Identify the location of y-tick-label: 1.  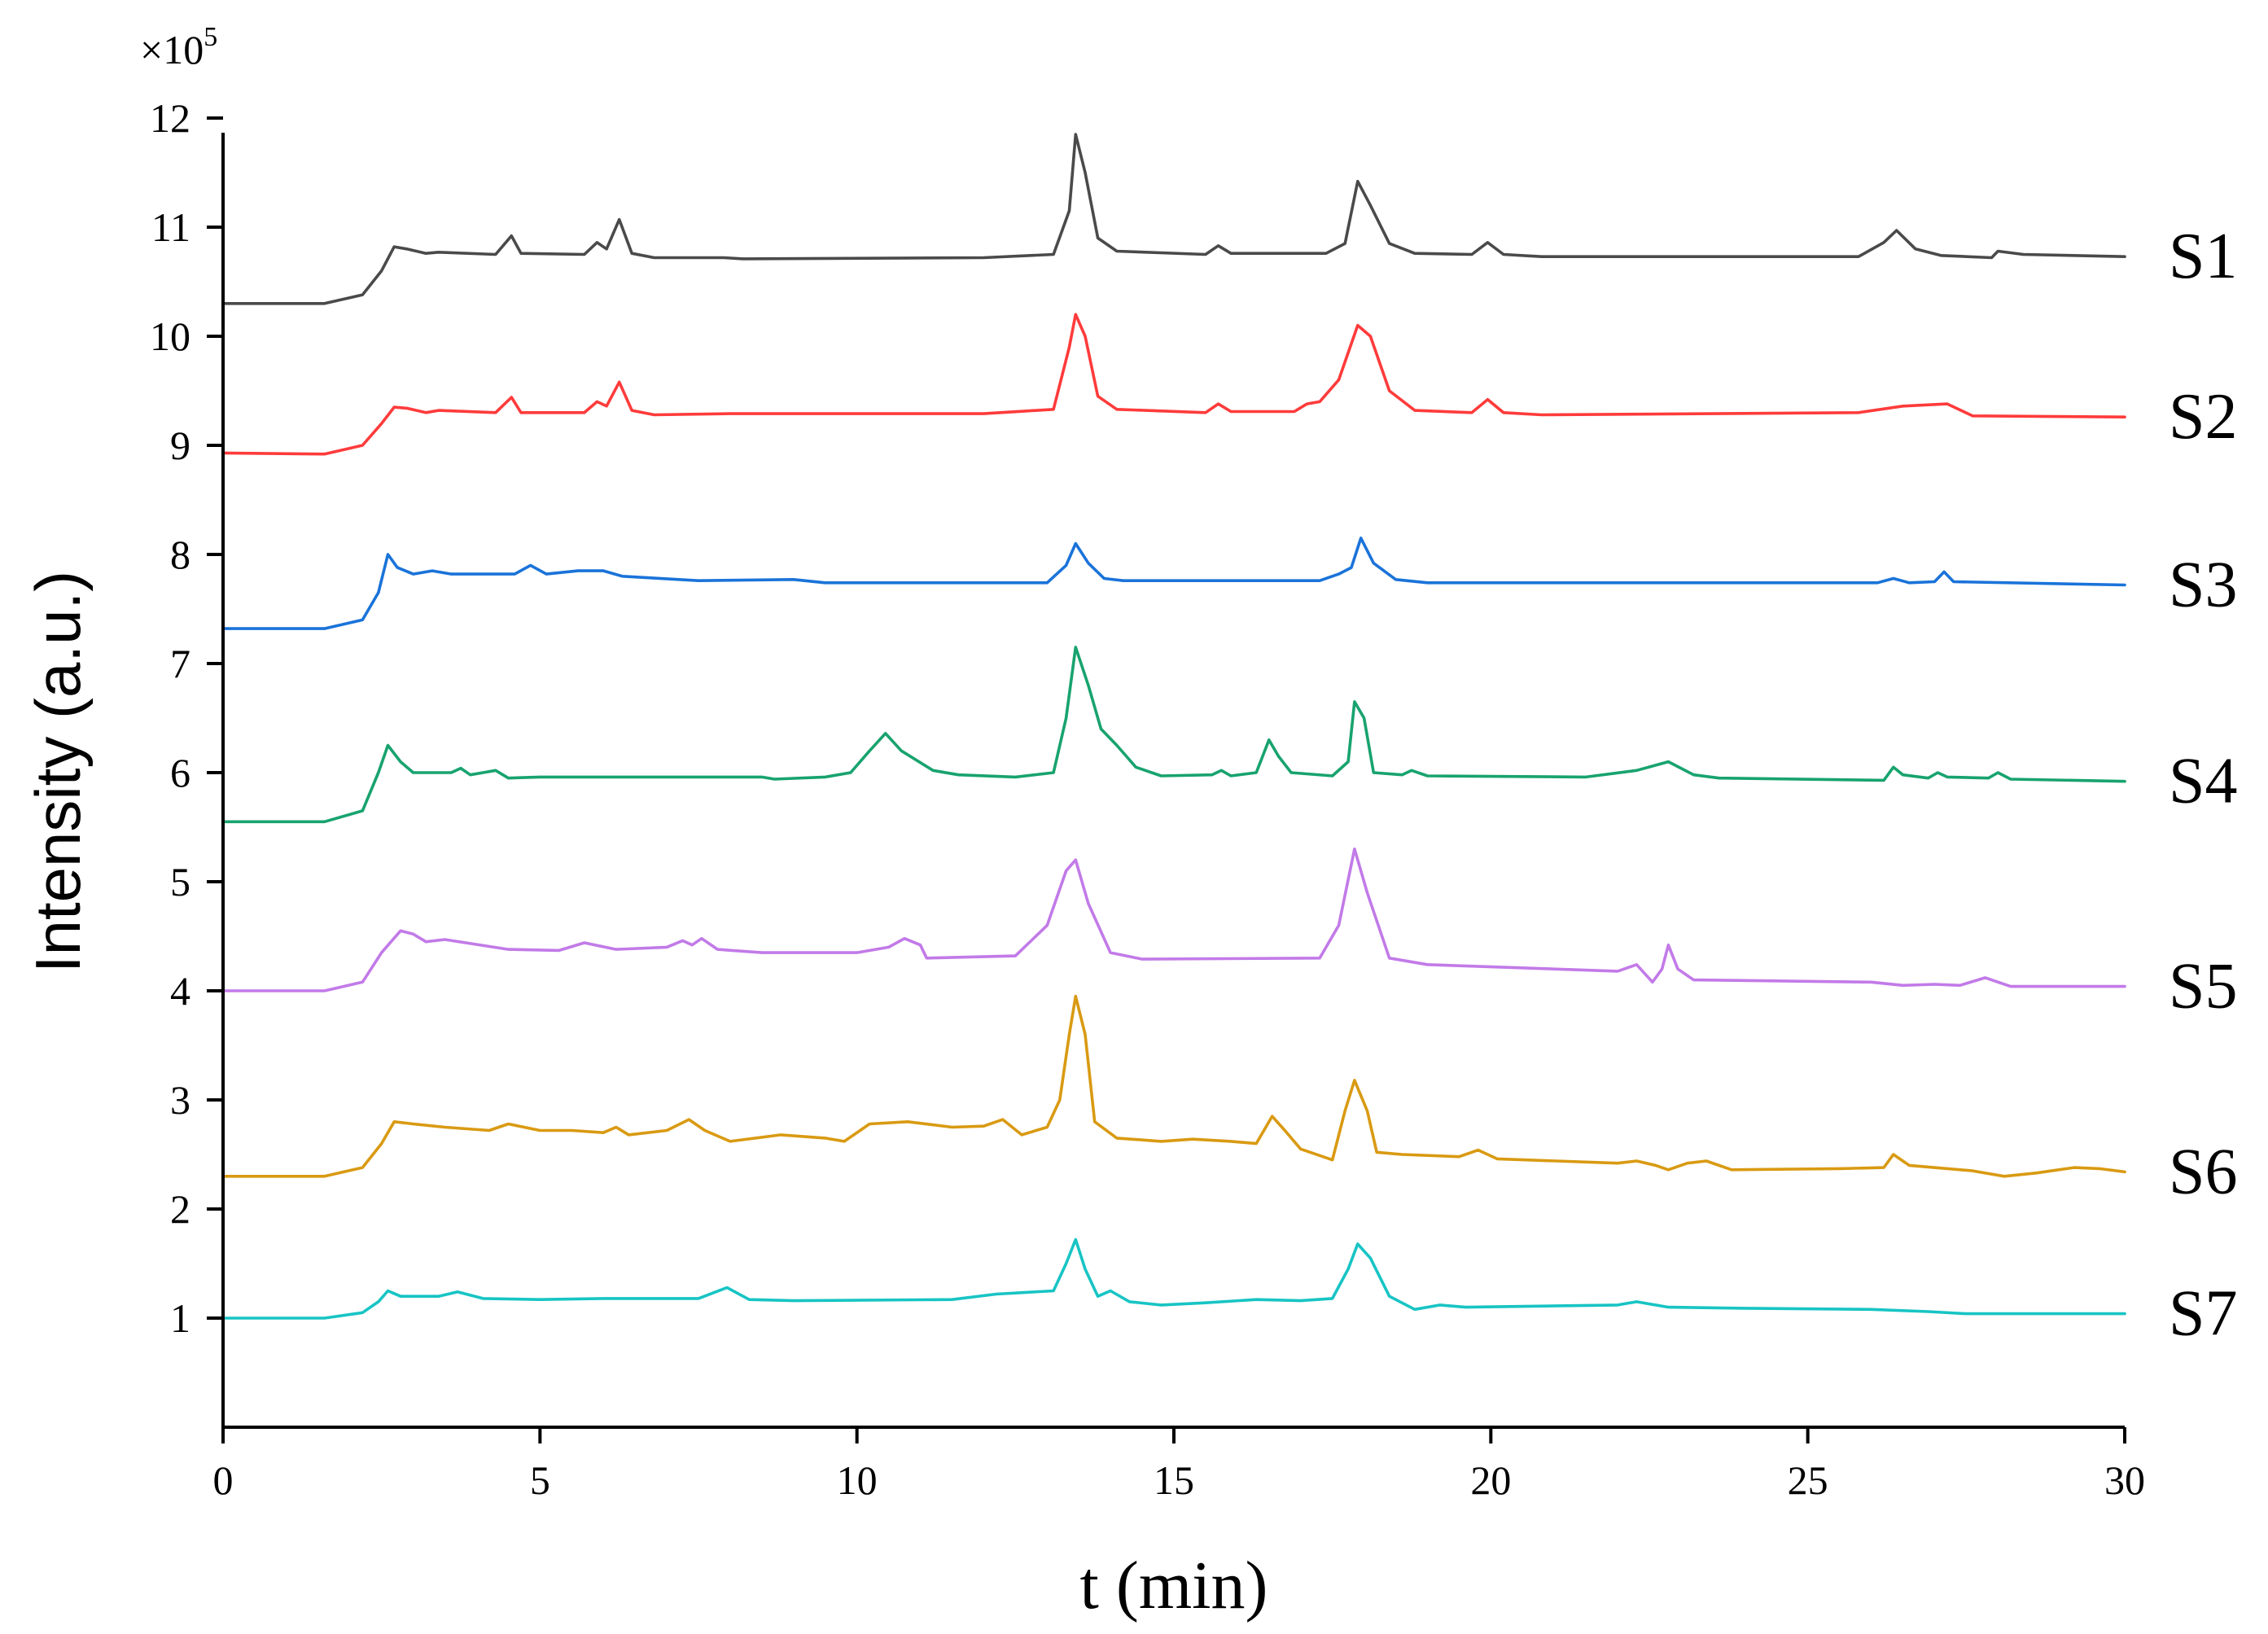
(180, 1318).